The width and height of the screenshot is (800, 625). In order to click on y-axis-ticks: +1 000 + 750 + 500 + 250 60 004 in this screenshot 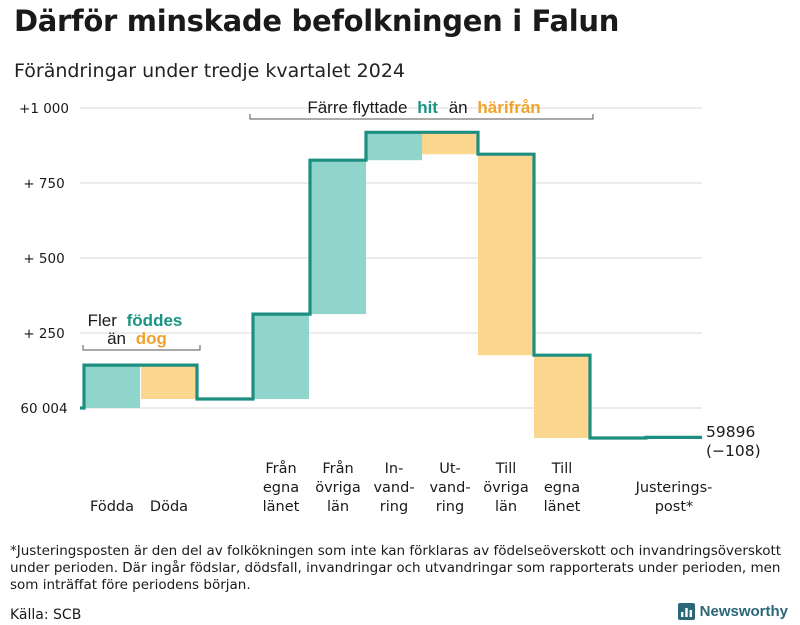, I will do `click(44, 259)`.